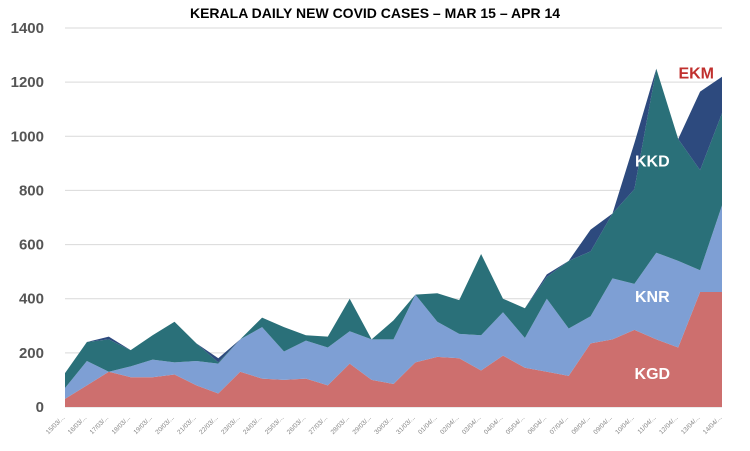  What do you see at coordinates (27, 218) in the screenshot?
I see `y-axis-ticks: 0 200 400 600 800 1000 1200 1400` at bounding box center [27, 218].